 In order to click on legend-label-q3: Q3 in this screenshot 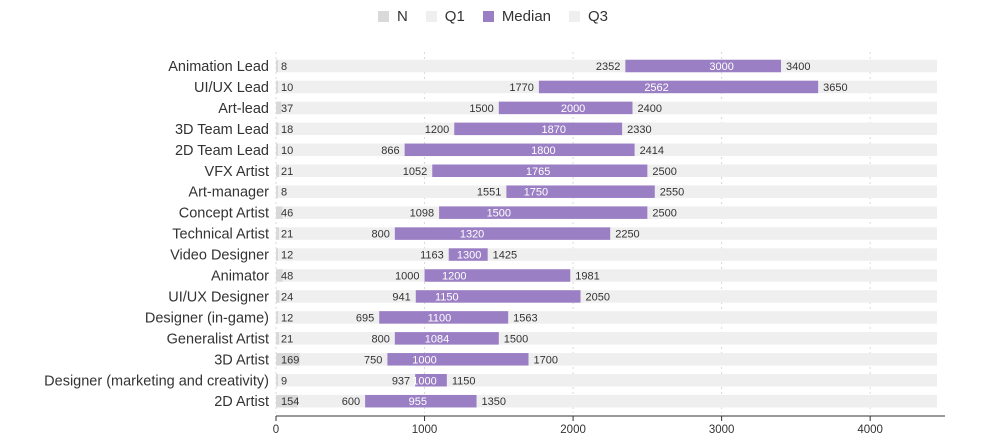, I will do `click(598, 16)`.